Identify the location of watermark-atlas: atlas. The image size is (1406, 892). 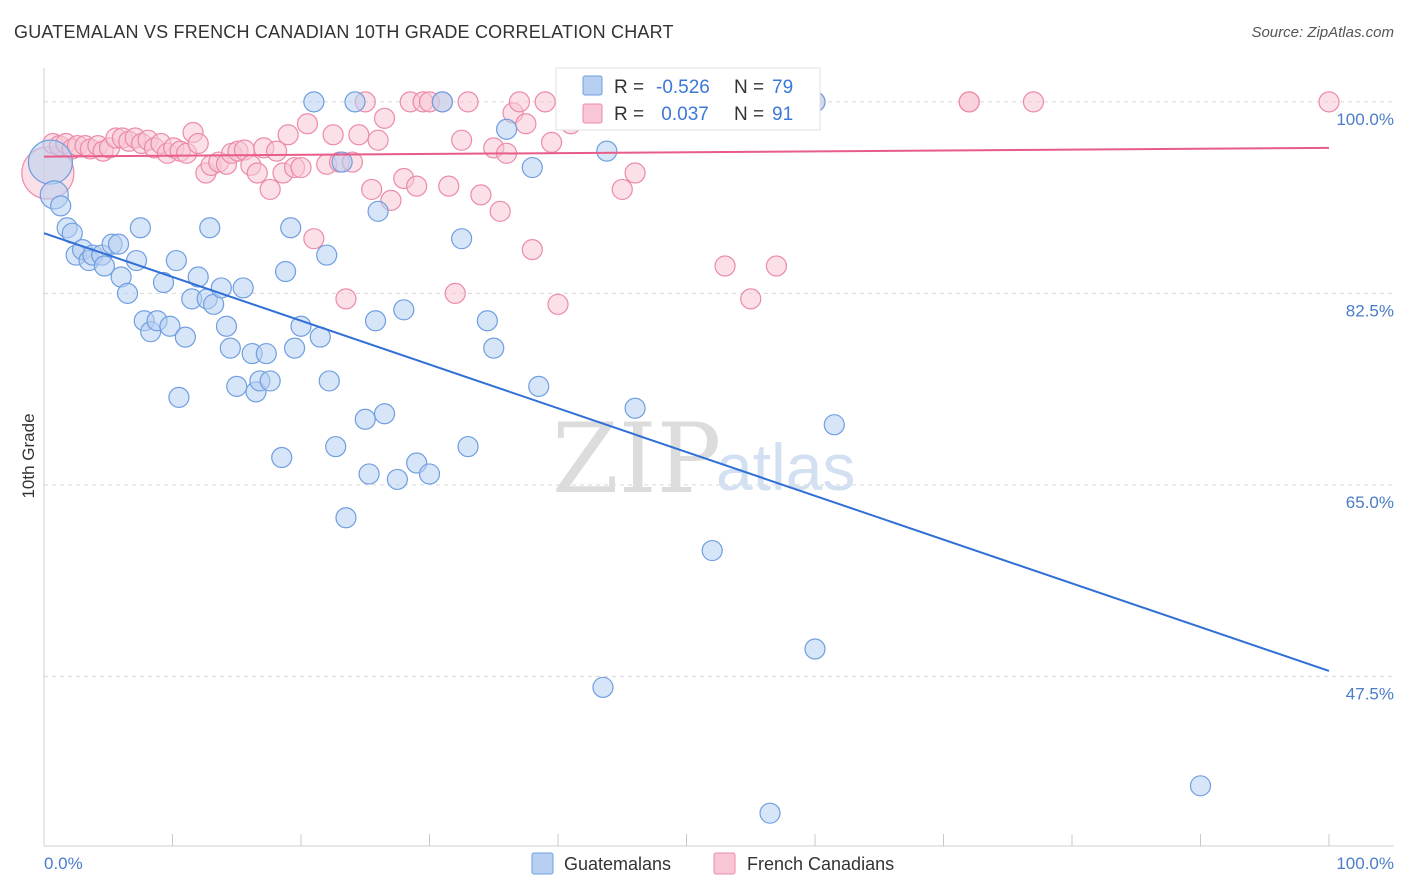
(785, 467).